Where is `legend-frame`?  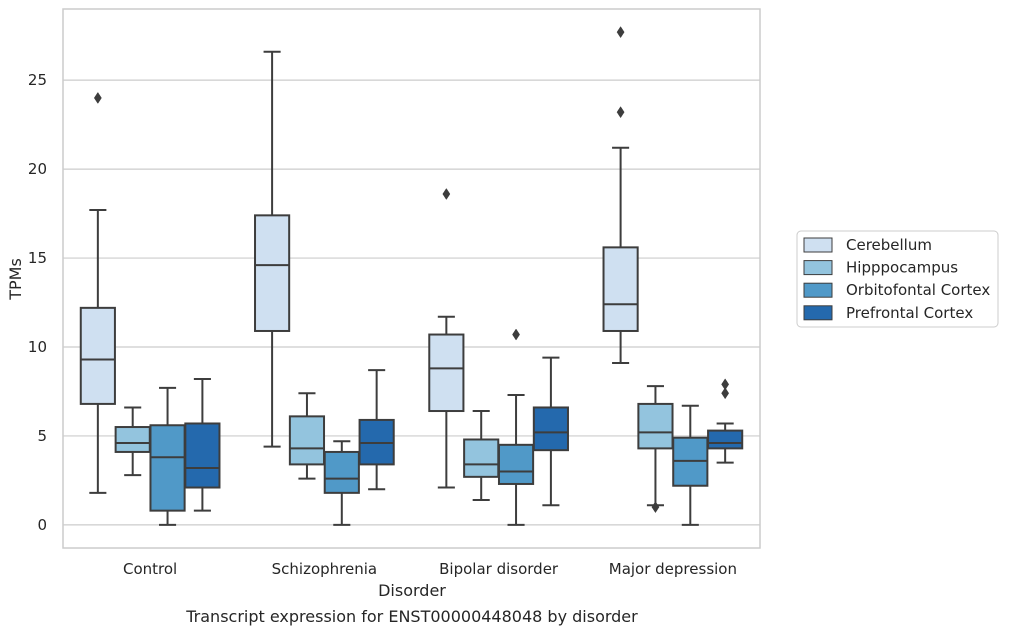
legend-frame is located at coordinates (897, 279).